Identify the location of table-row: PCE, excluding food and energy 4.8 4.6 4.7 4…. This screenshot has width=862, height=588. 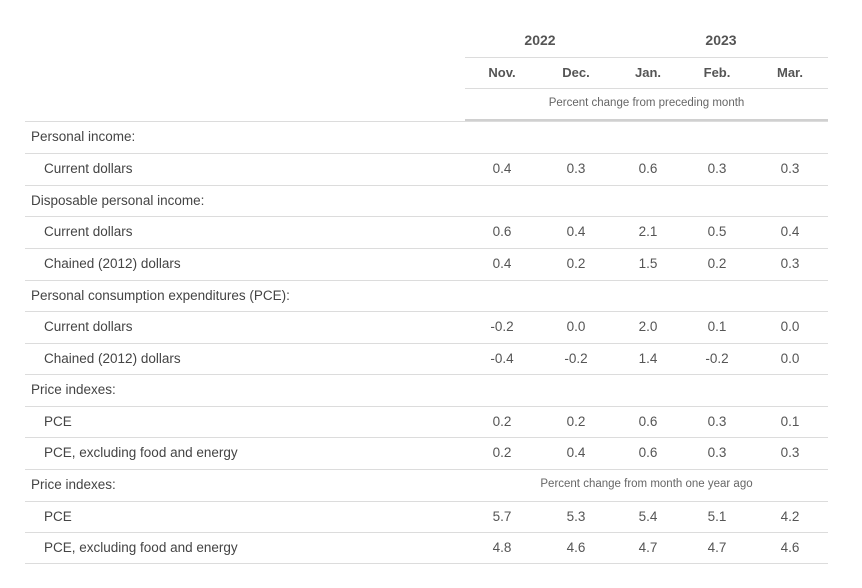
(426, 547).